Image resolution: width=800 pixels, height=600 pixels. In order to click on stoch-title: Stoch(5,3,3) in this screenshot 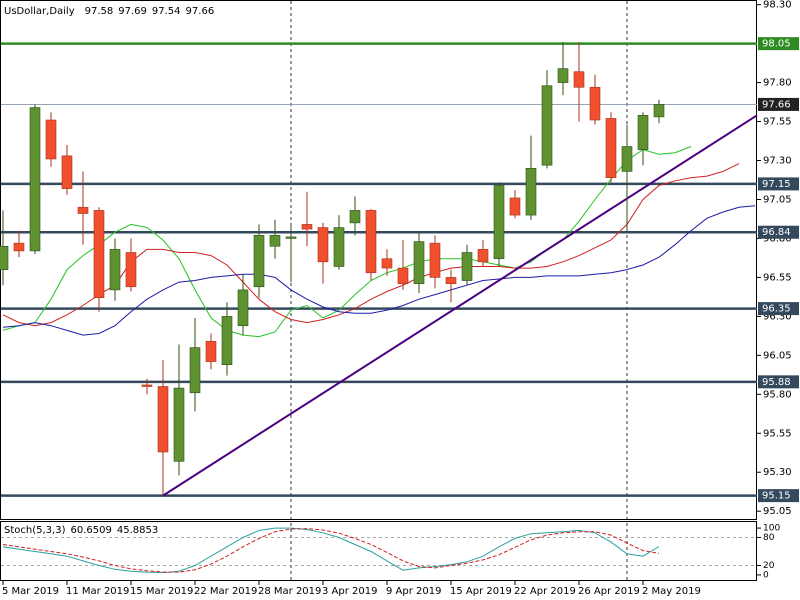, I will do `click(35, 530)`.